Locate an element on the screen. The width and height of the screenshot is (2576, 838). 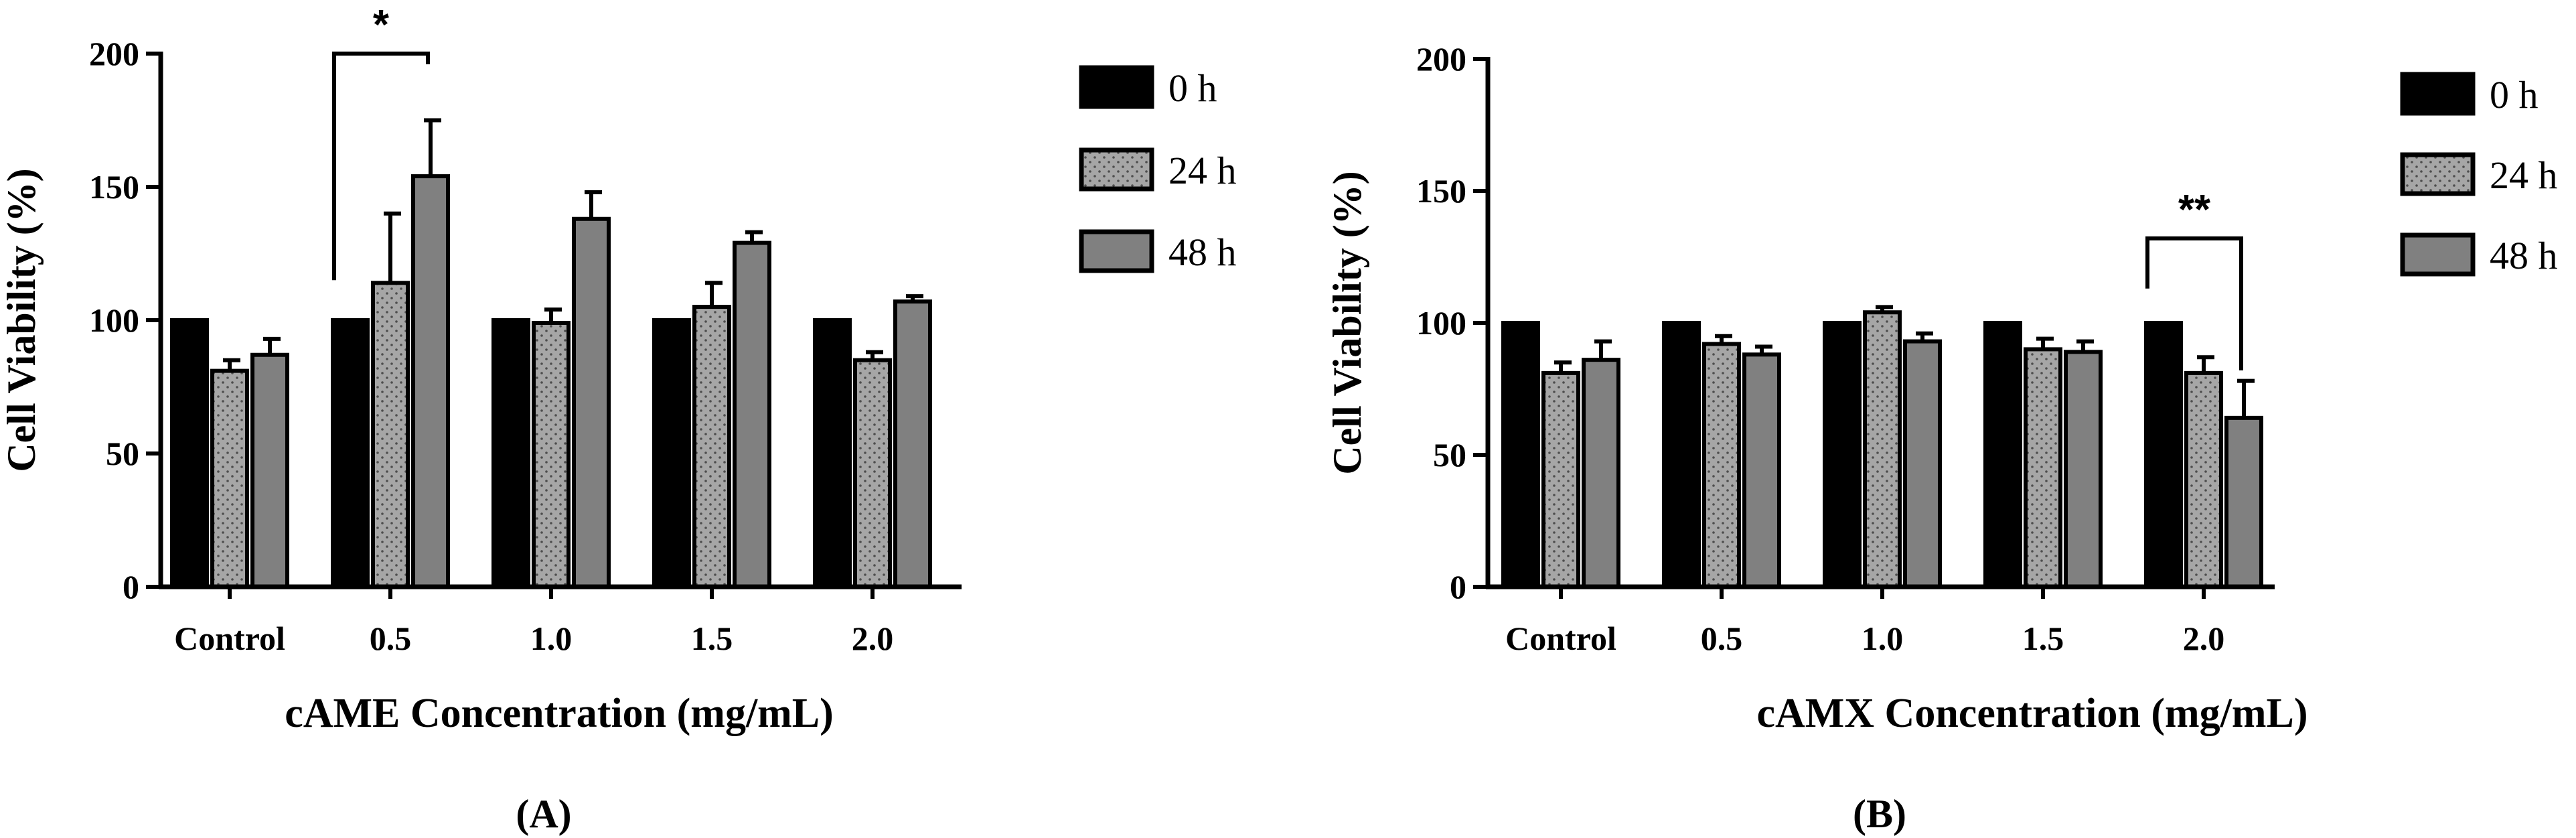
x-axis-title: cAME Concentration (mg/mL) is located at coordinates (559, 714).